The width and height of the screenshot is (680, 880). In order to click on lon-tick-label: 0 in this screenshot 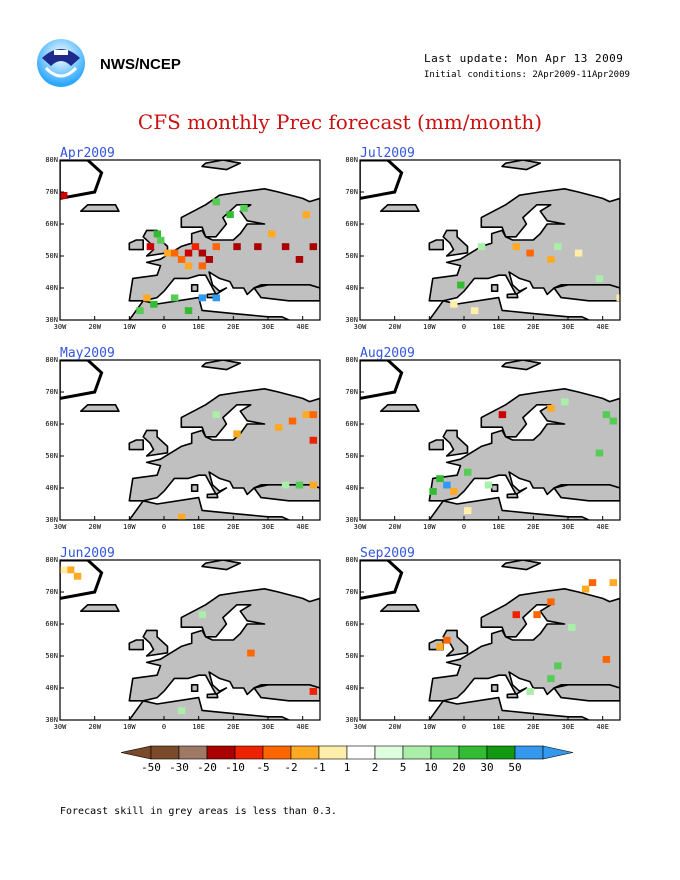, I will do `click(164, 327)`.